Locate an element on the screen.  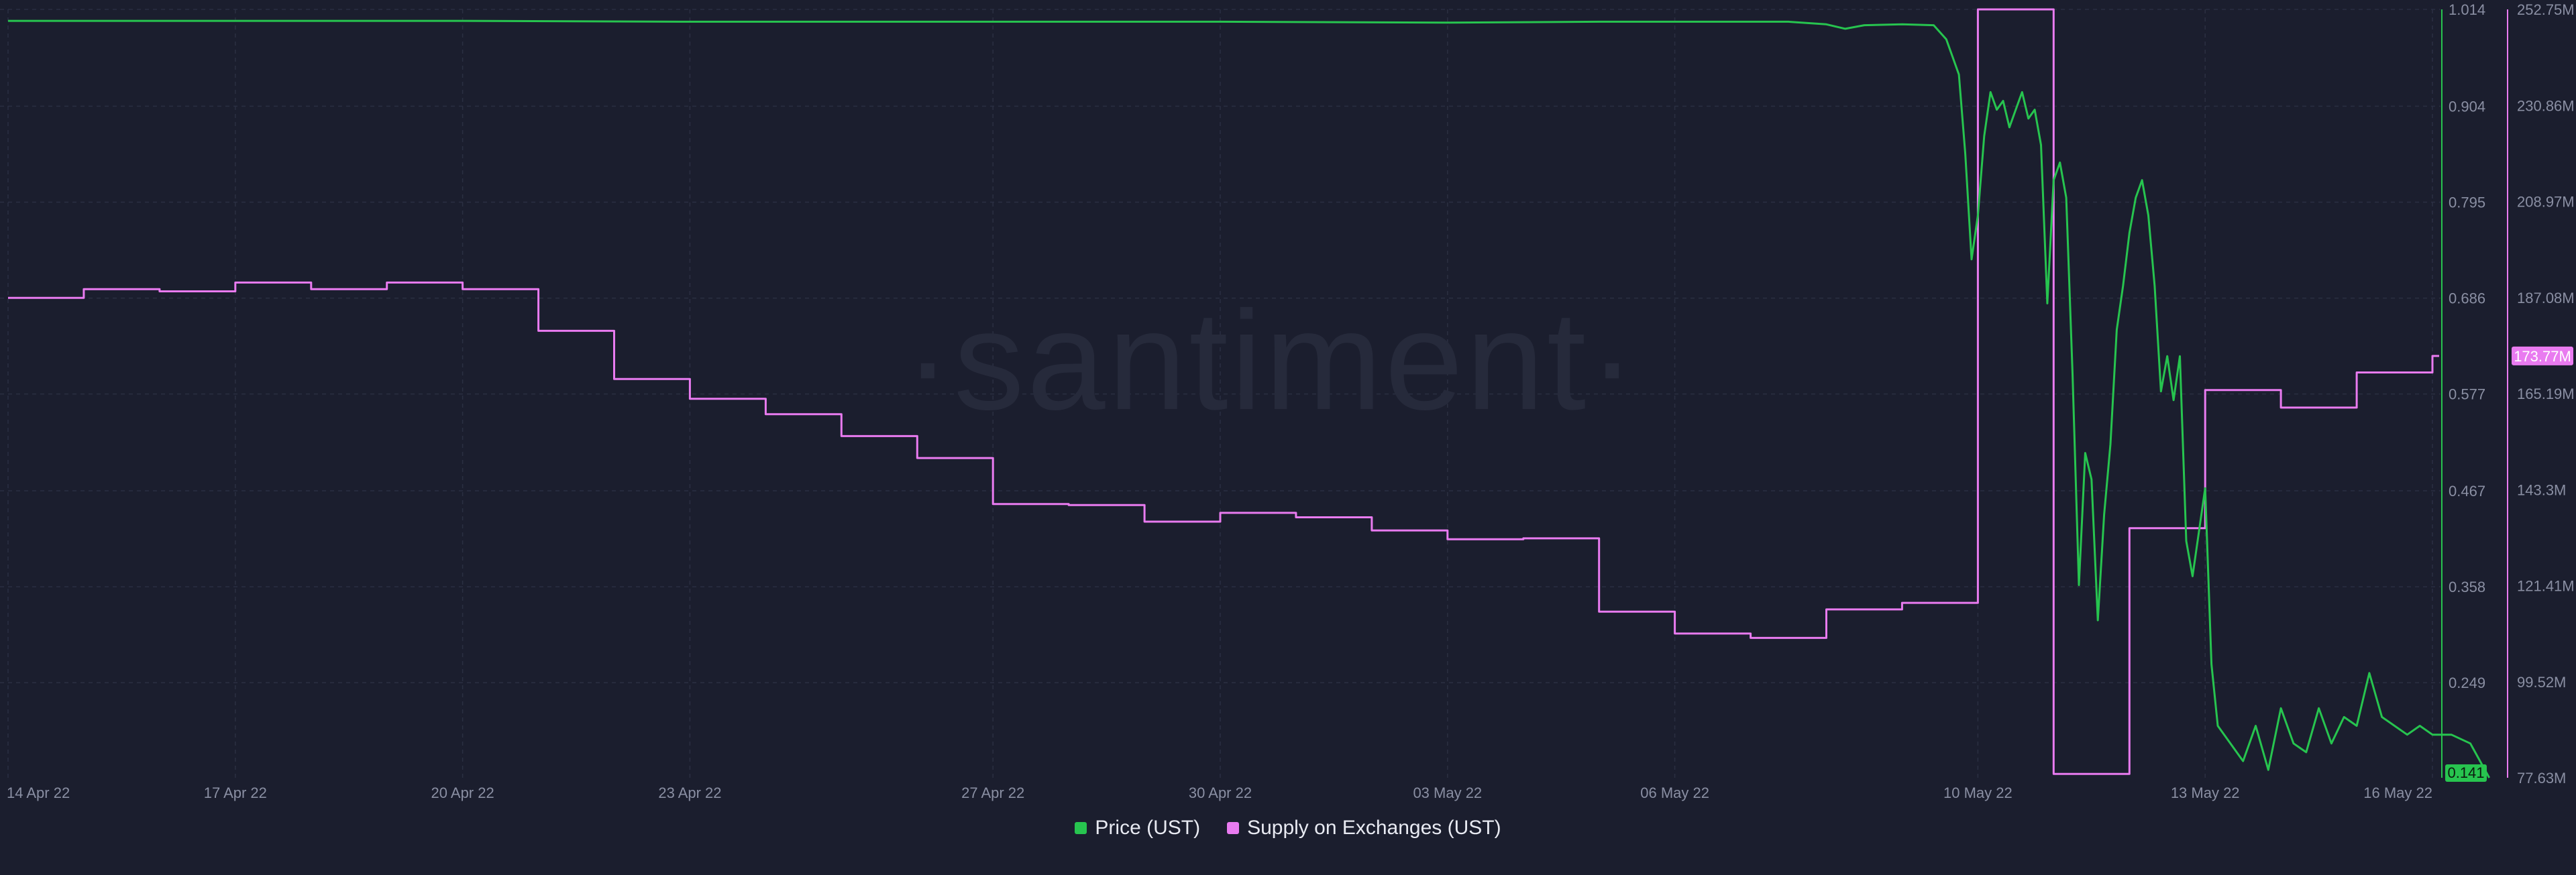
legend-label-supply: Supply on Exchanges (UST) is located at coordinates (1374, 828).